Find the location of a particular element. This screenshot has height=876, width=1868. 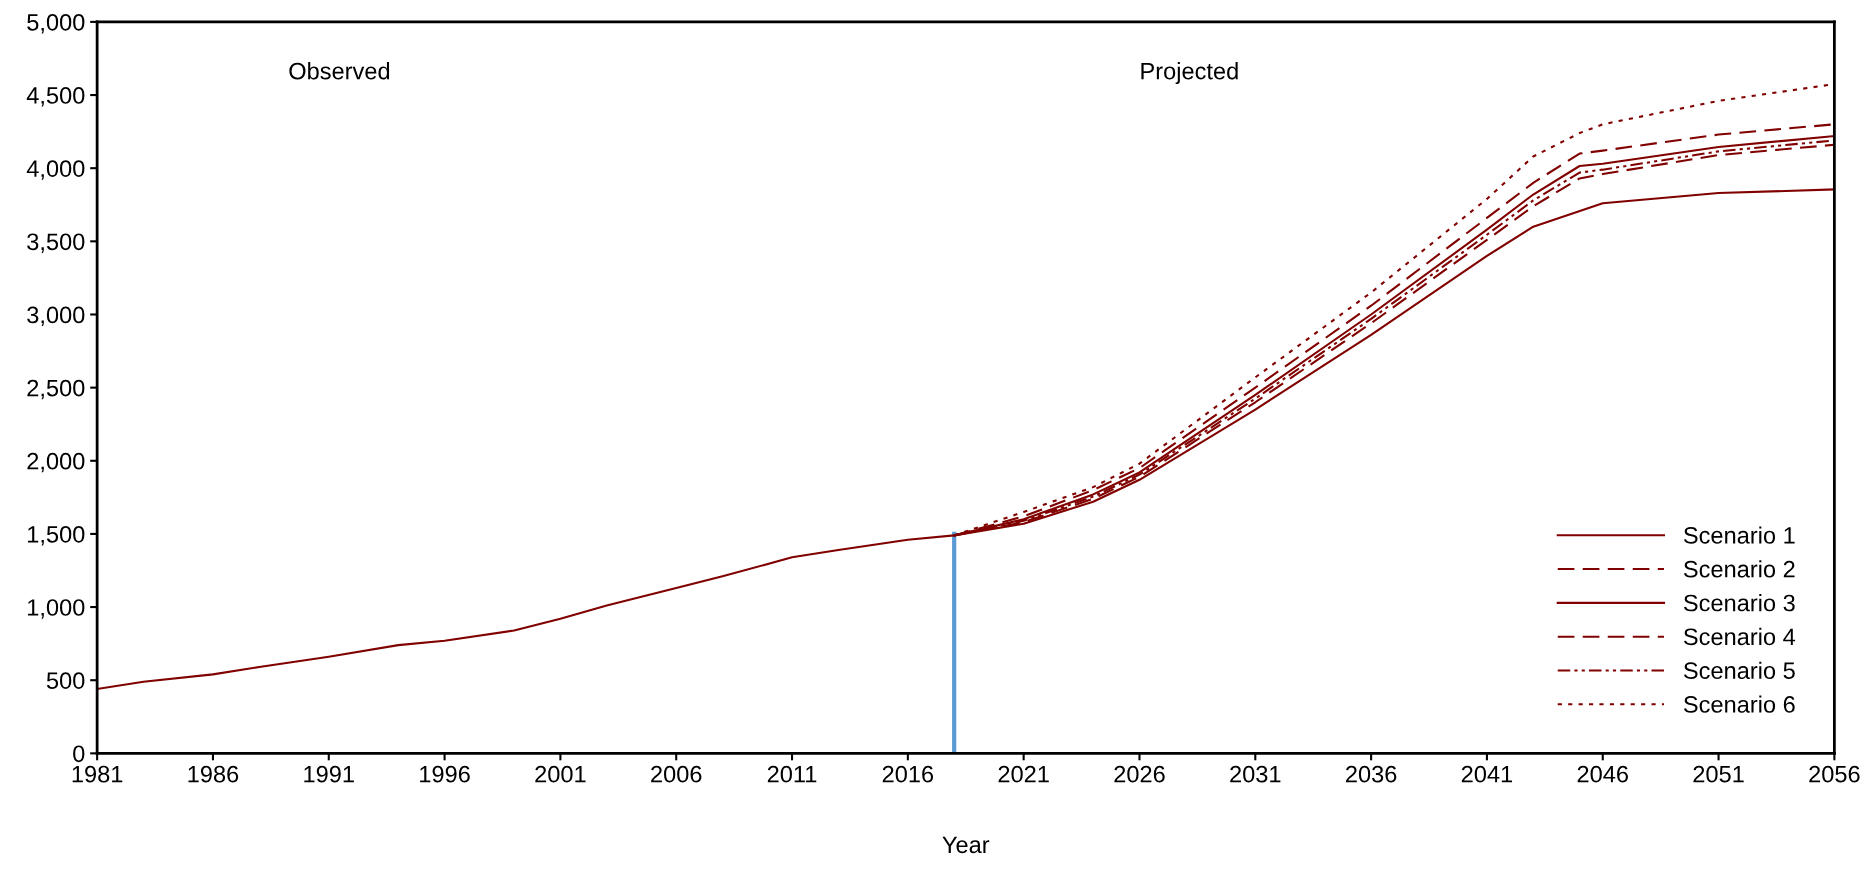

x-tick-label: 2001 is located at coordinates (560, 774).